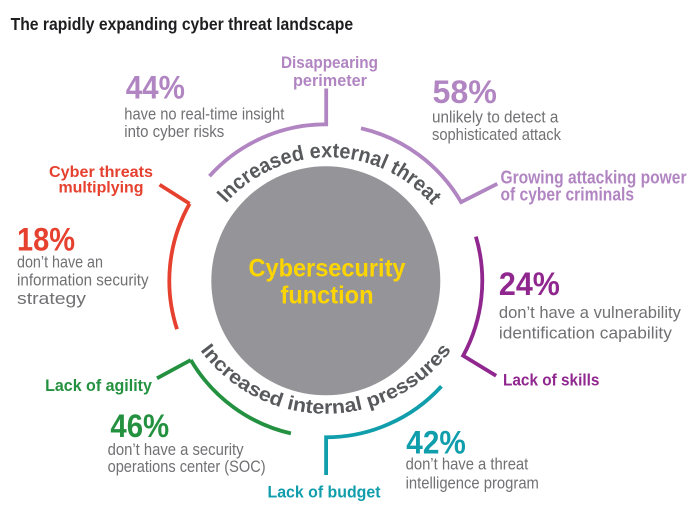 Image resolution: width=700 pixels, height=512 pixels. What do you see at coordinates (590, 312) in the screenshot?
I see `svg-text: don’t have a vulnerability` at bounding box center [590, 312].